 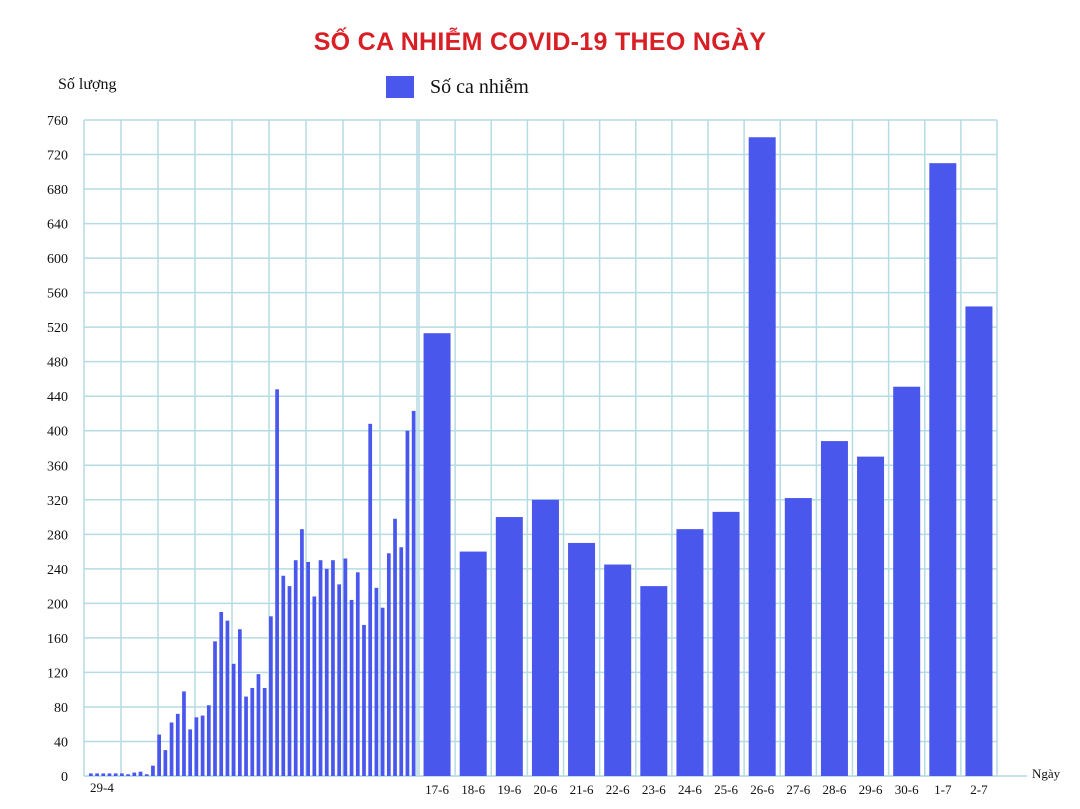 What do you see at coordinates (400, 87) in the screenshot?
I see `legend-swatch` at bounding box center [400, 87].